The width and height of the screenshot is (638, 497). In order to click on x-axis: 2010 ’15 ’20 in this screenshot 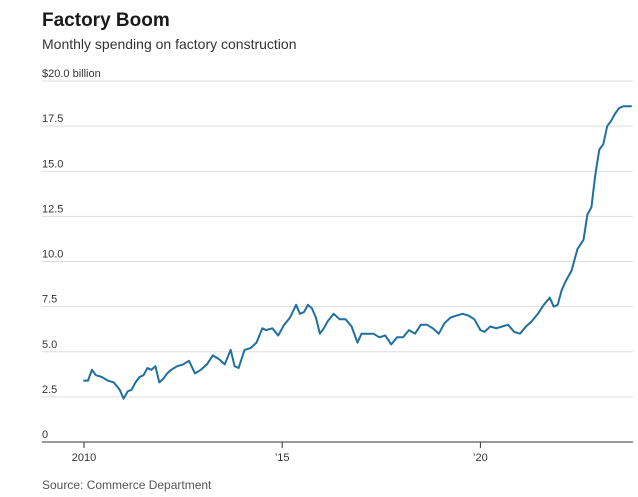, I will do `click(337, 452)`.